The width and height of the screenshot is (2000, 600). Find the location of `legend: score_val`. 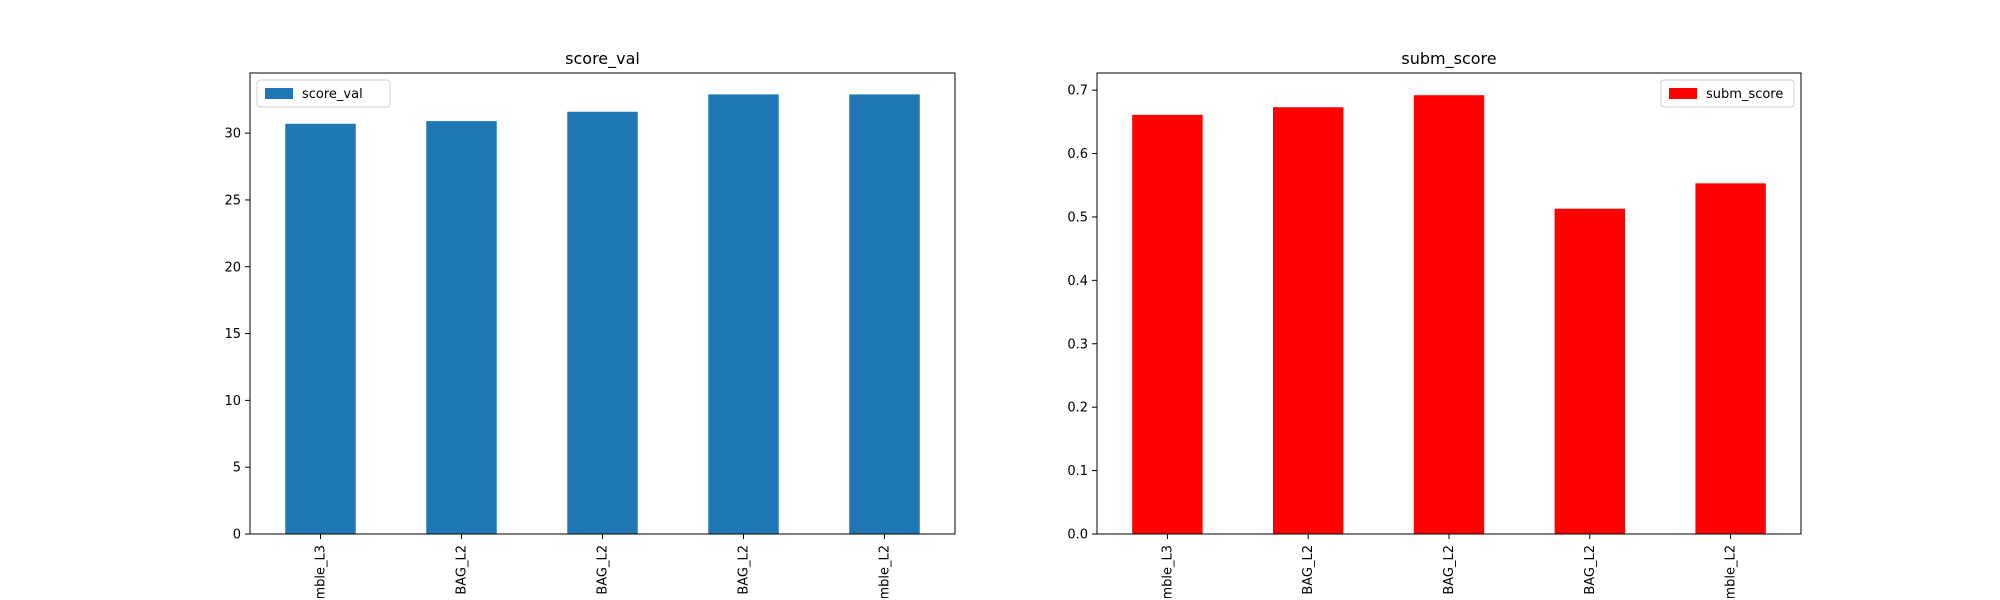

legend: score_val is located at coordinates (323, 93).